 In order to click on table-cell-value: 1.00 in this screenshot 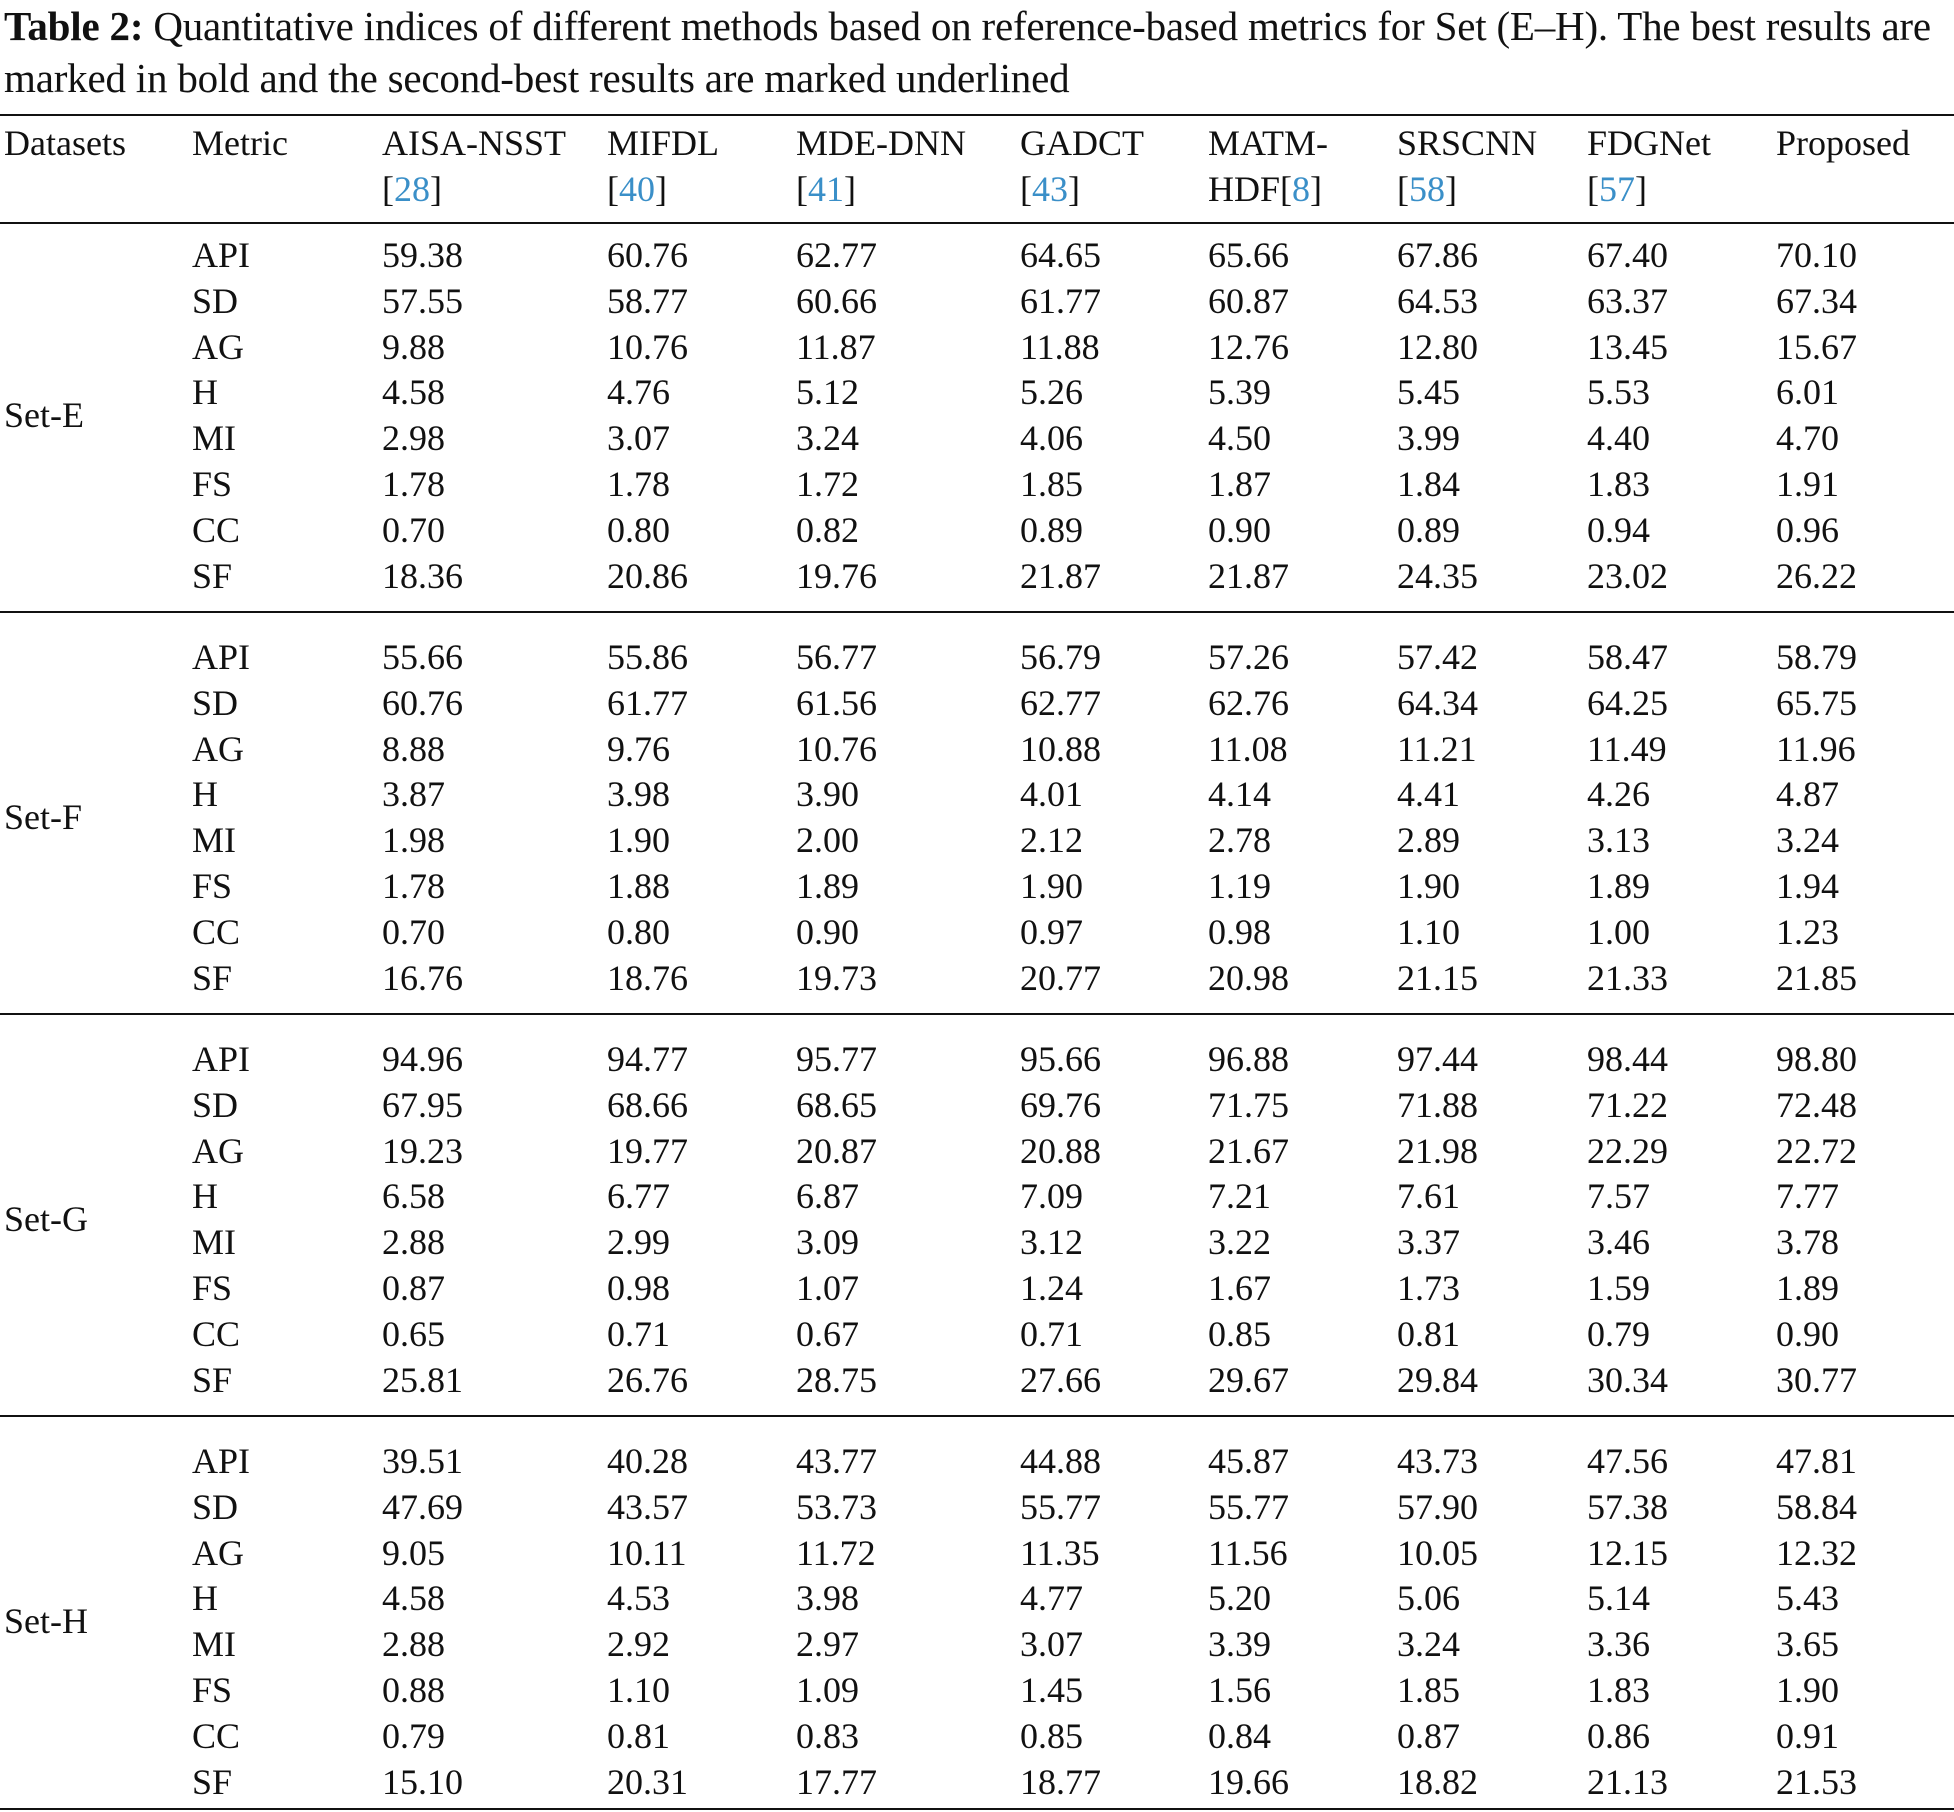, I will do `click(1618, 931)`.